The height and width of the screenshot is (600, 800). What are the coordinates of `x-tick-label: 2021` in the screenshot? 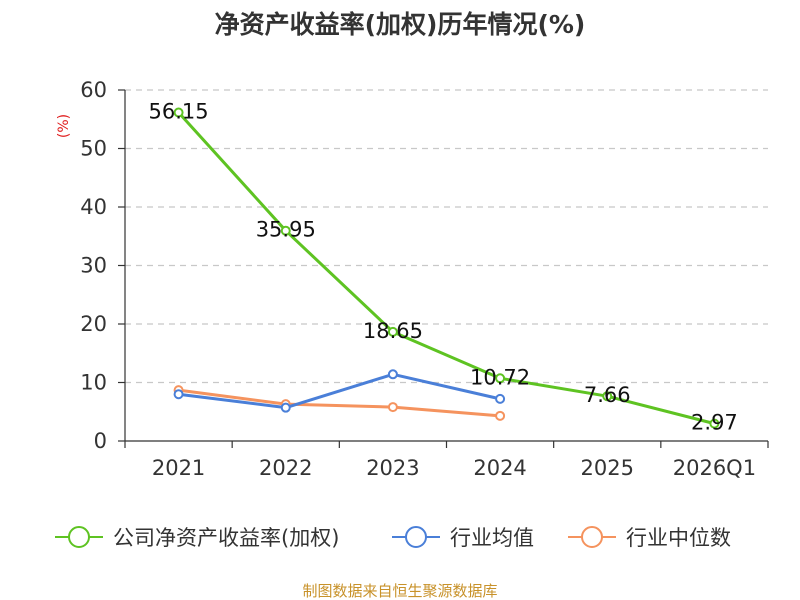 It's located at (178, 468).